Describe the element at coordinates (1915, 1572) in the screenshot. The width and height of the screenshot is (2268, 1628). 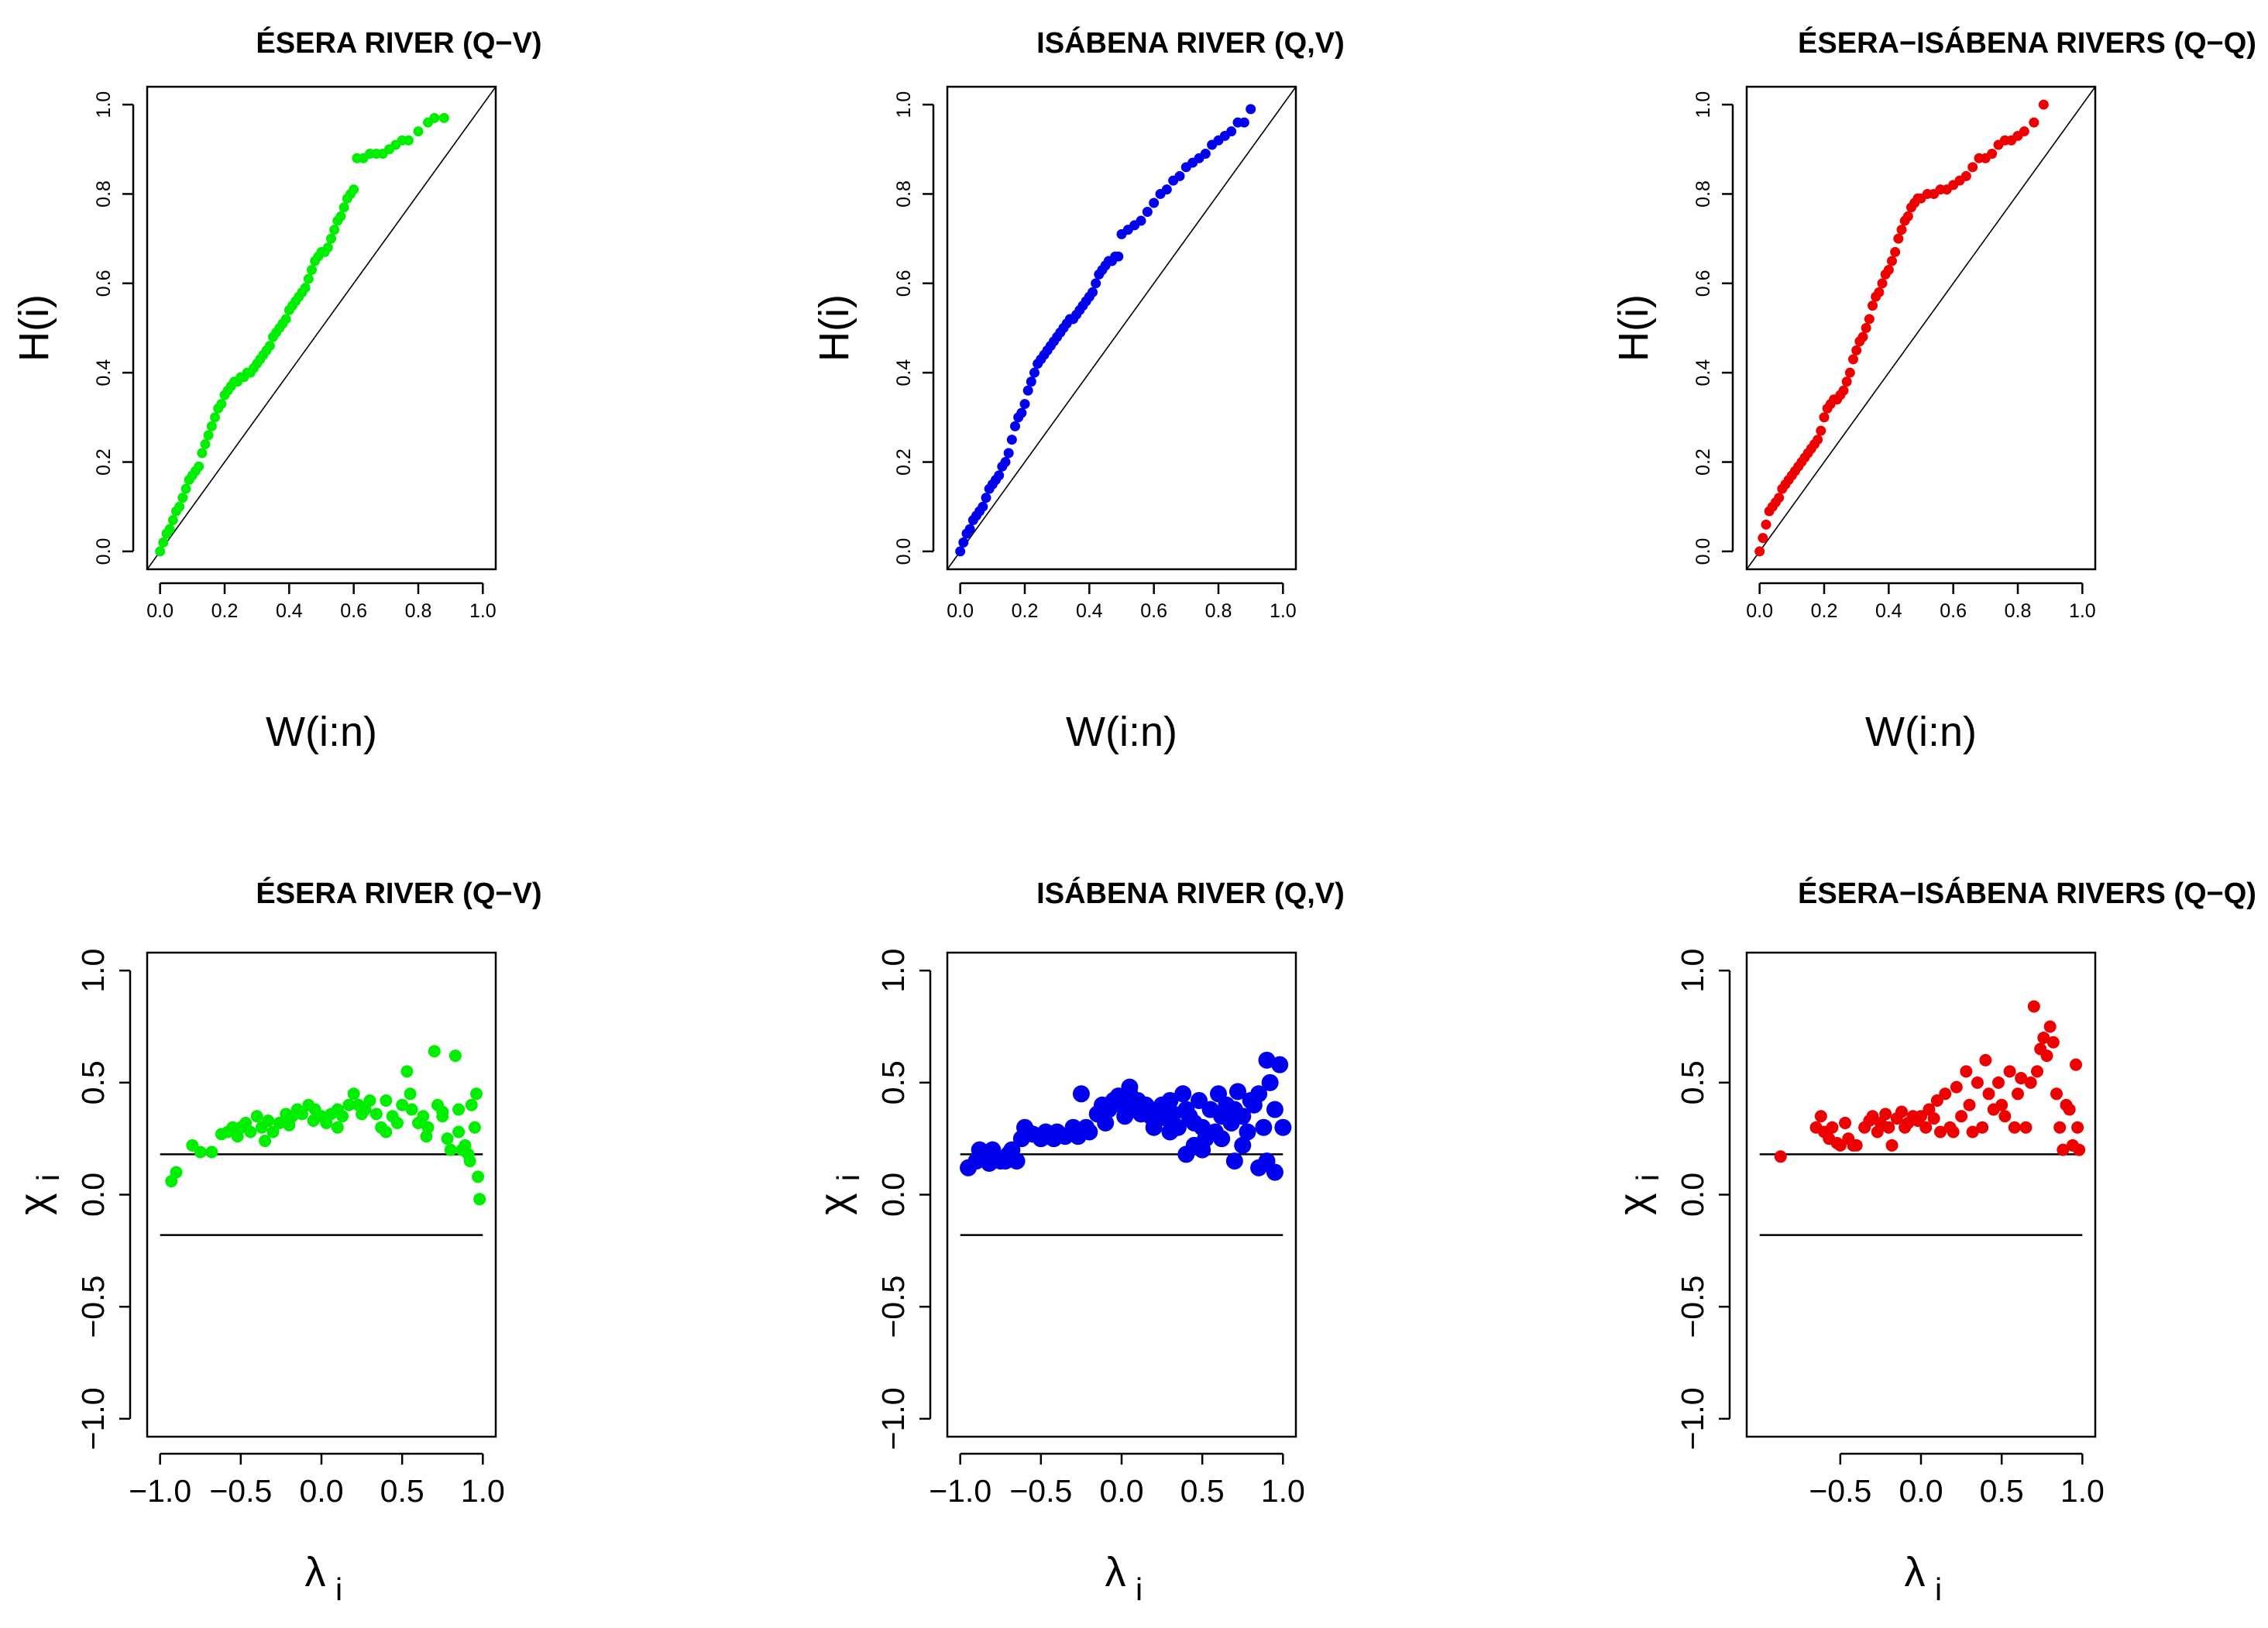
I see `x-axis-label: λ` at that location.